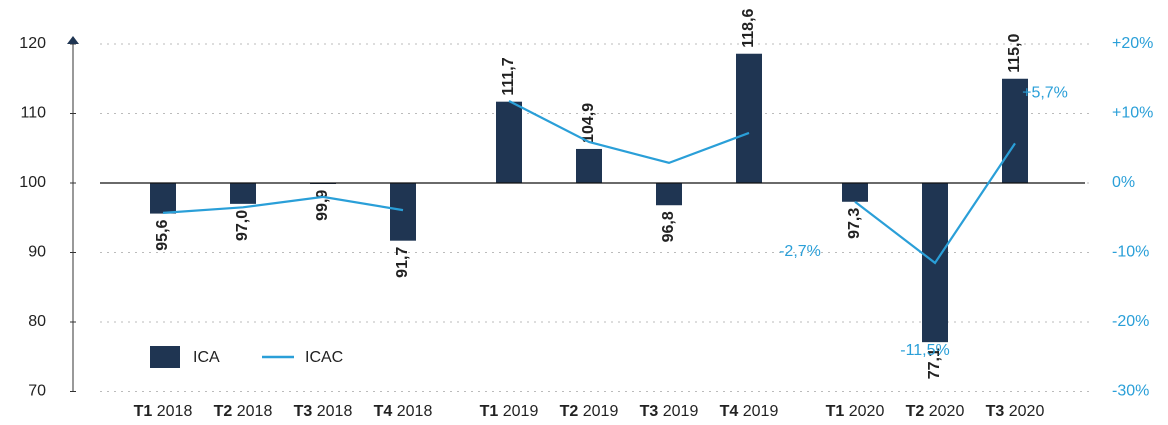 The image size is (1168, 425). What do you see at coordinates (1130, 321) in the screenshot?
I see `y2-tick-label: -20%` at bounding box center [1130, 321].